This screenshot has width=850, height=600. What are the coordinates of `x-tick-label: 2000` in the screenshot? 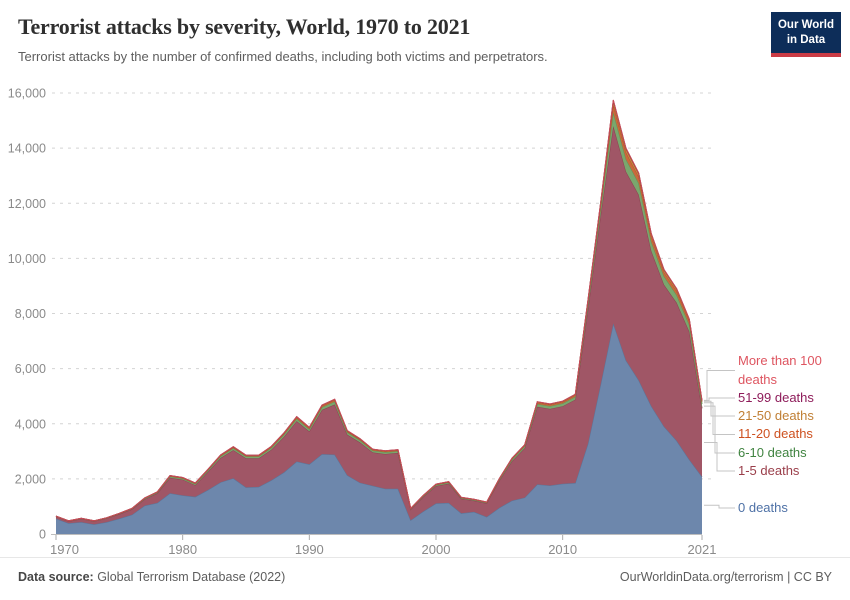 It's located at (436, 549).